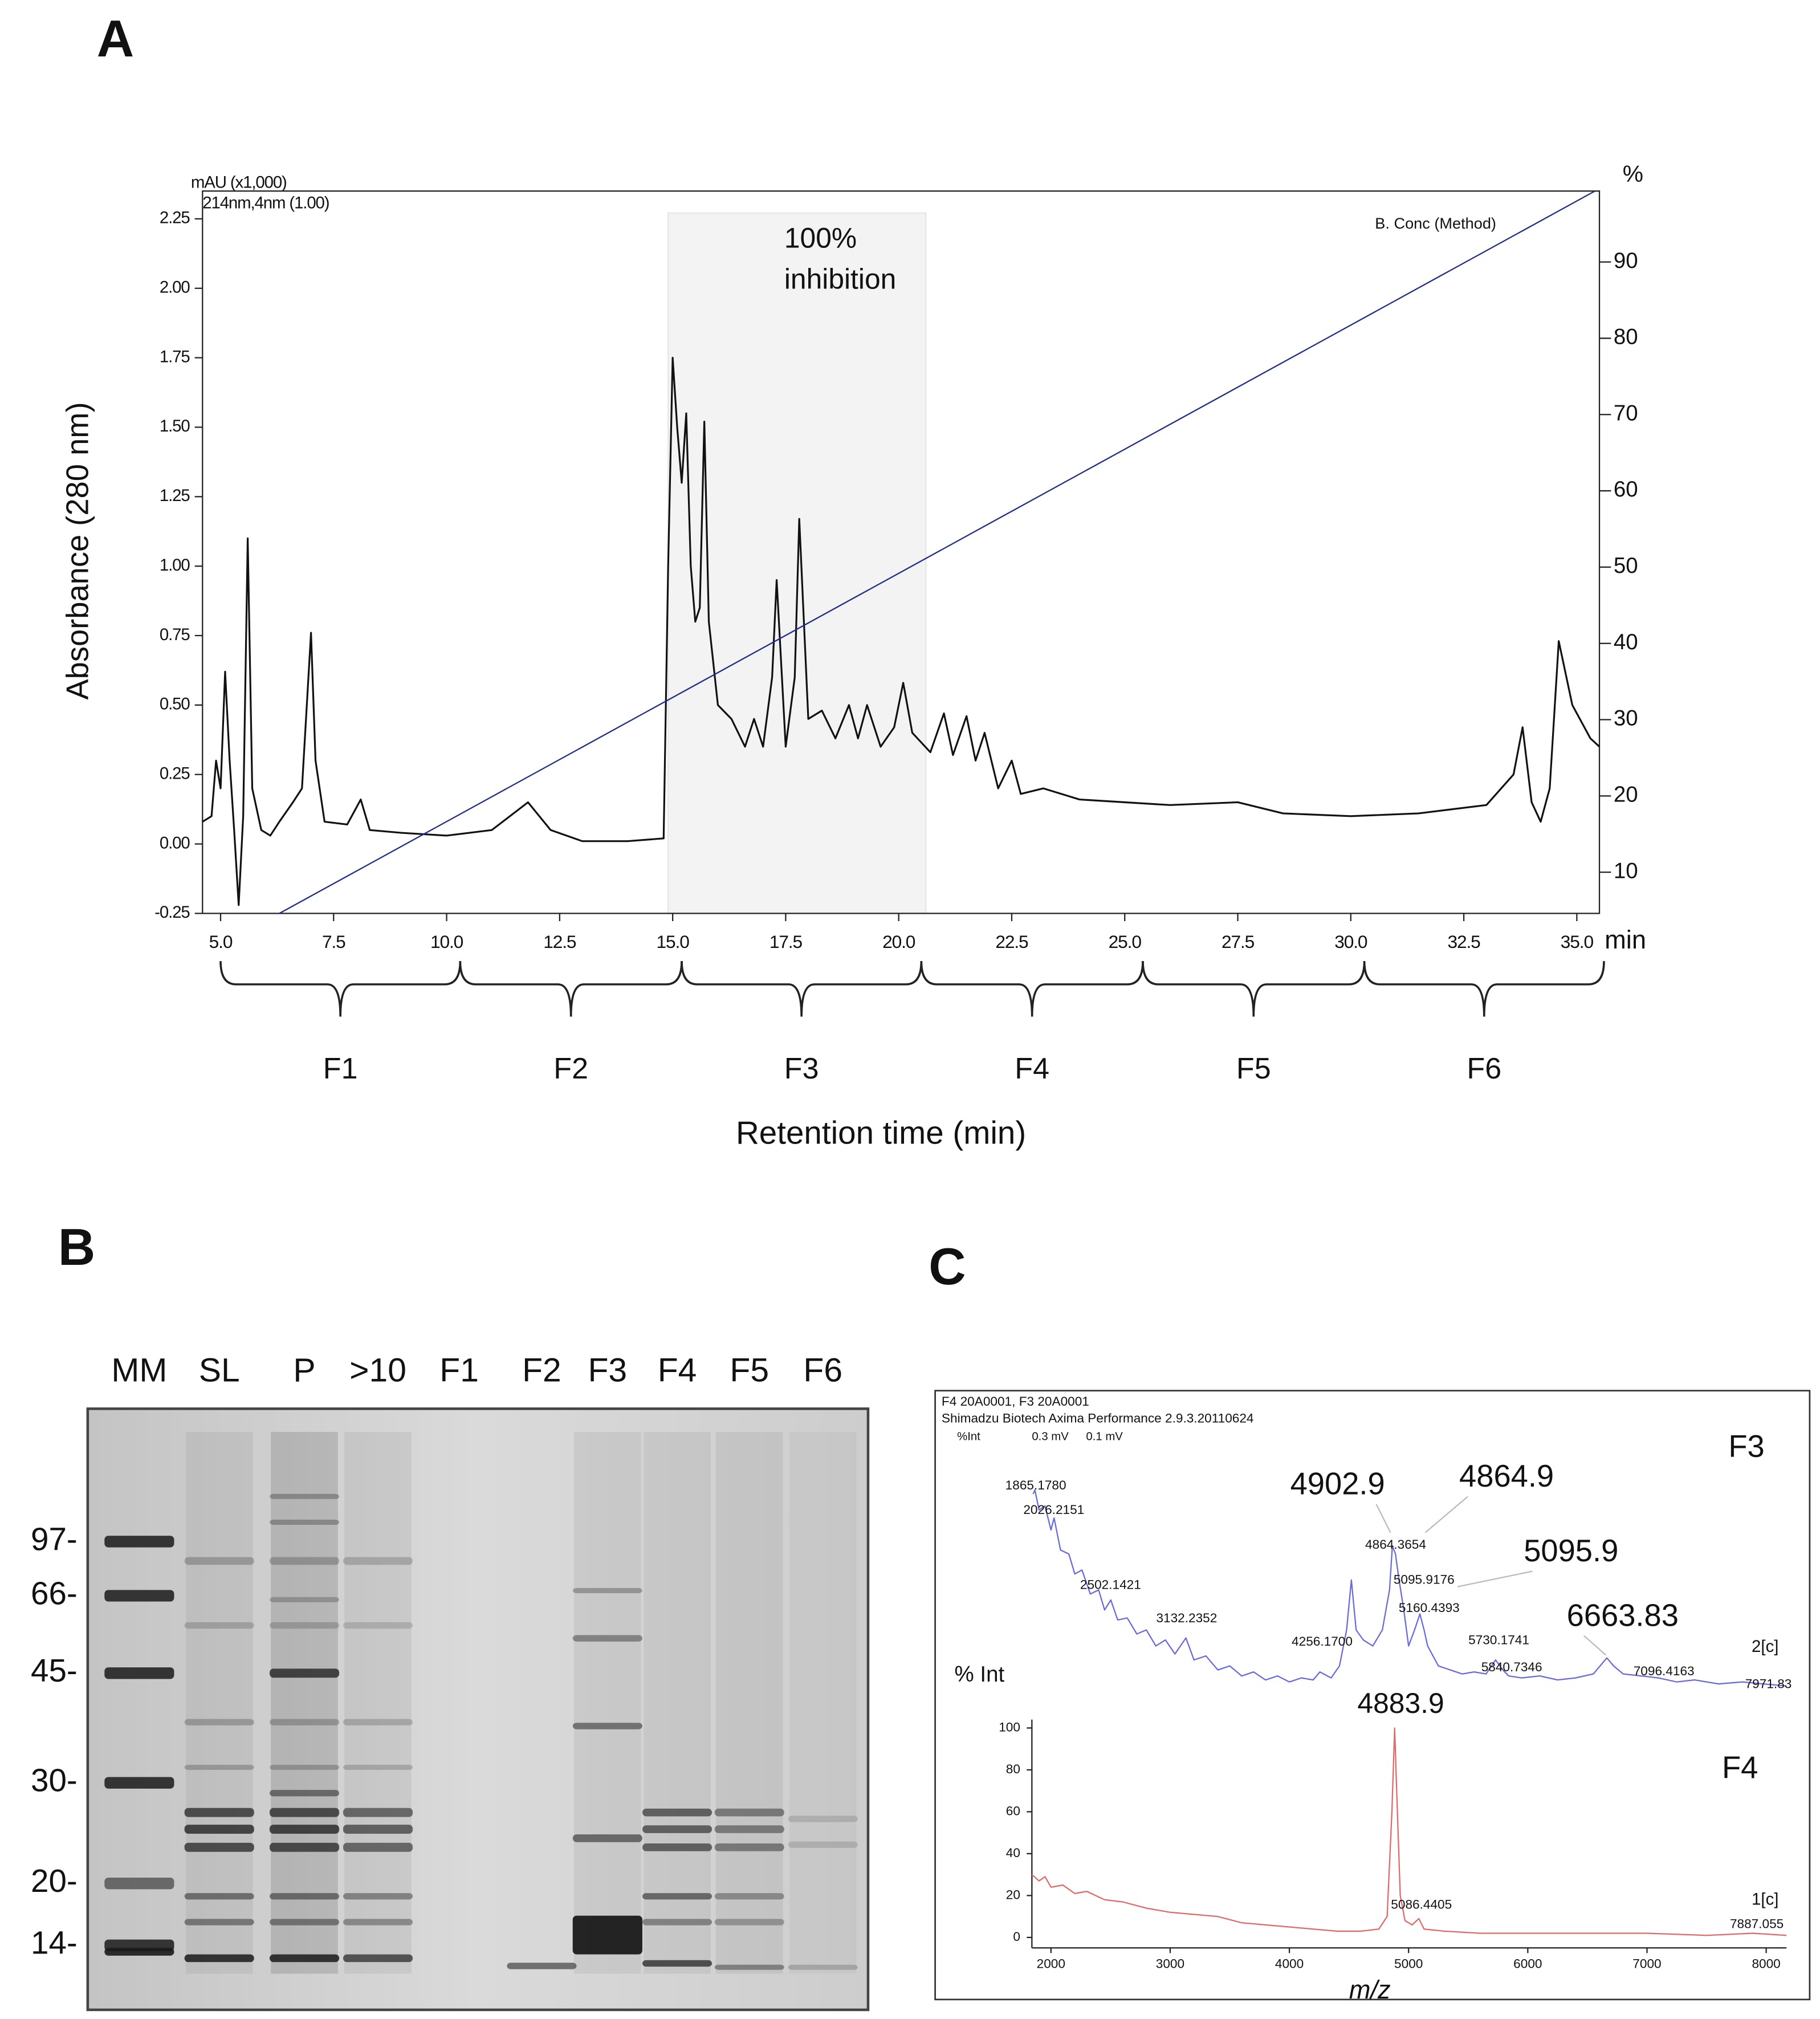  I want to click on panel-label: C, so click(947, 1267).